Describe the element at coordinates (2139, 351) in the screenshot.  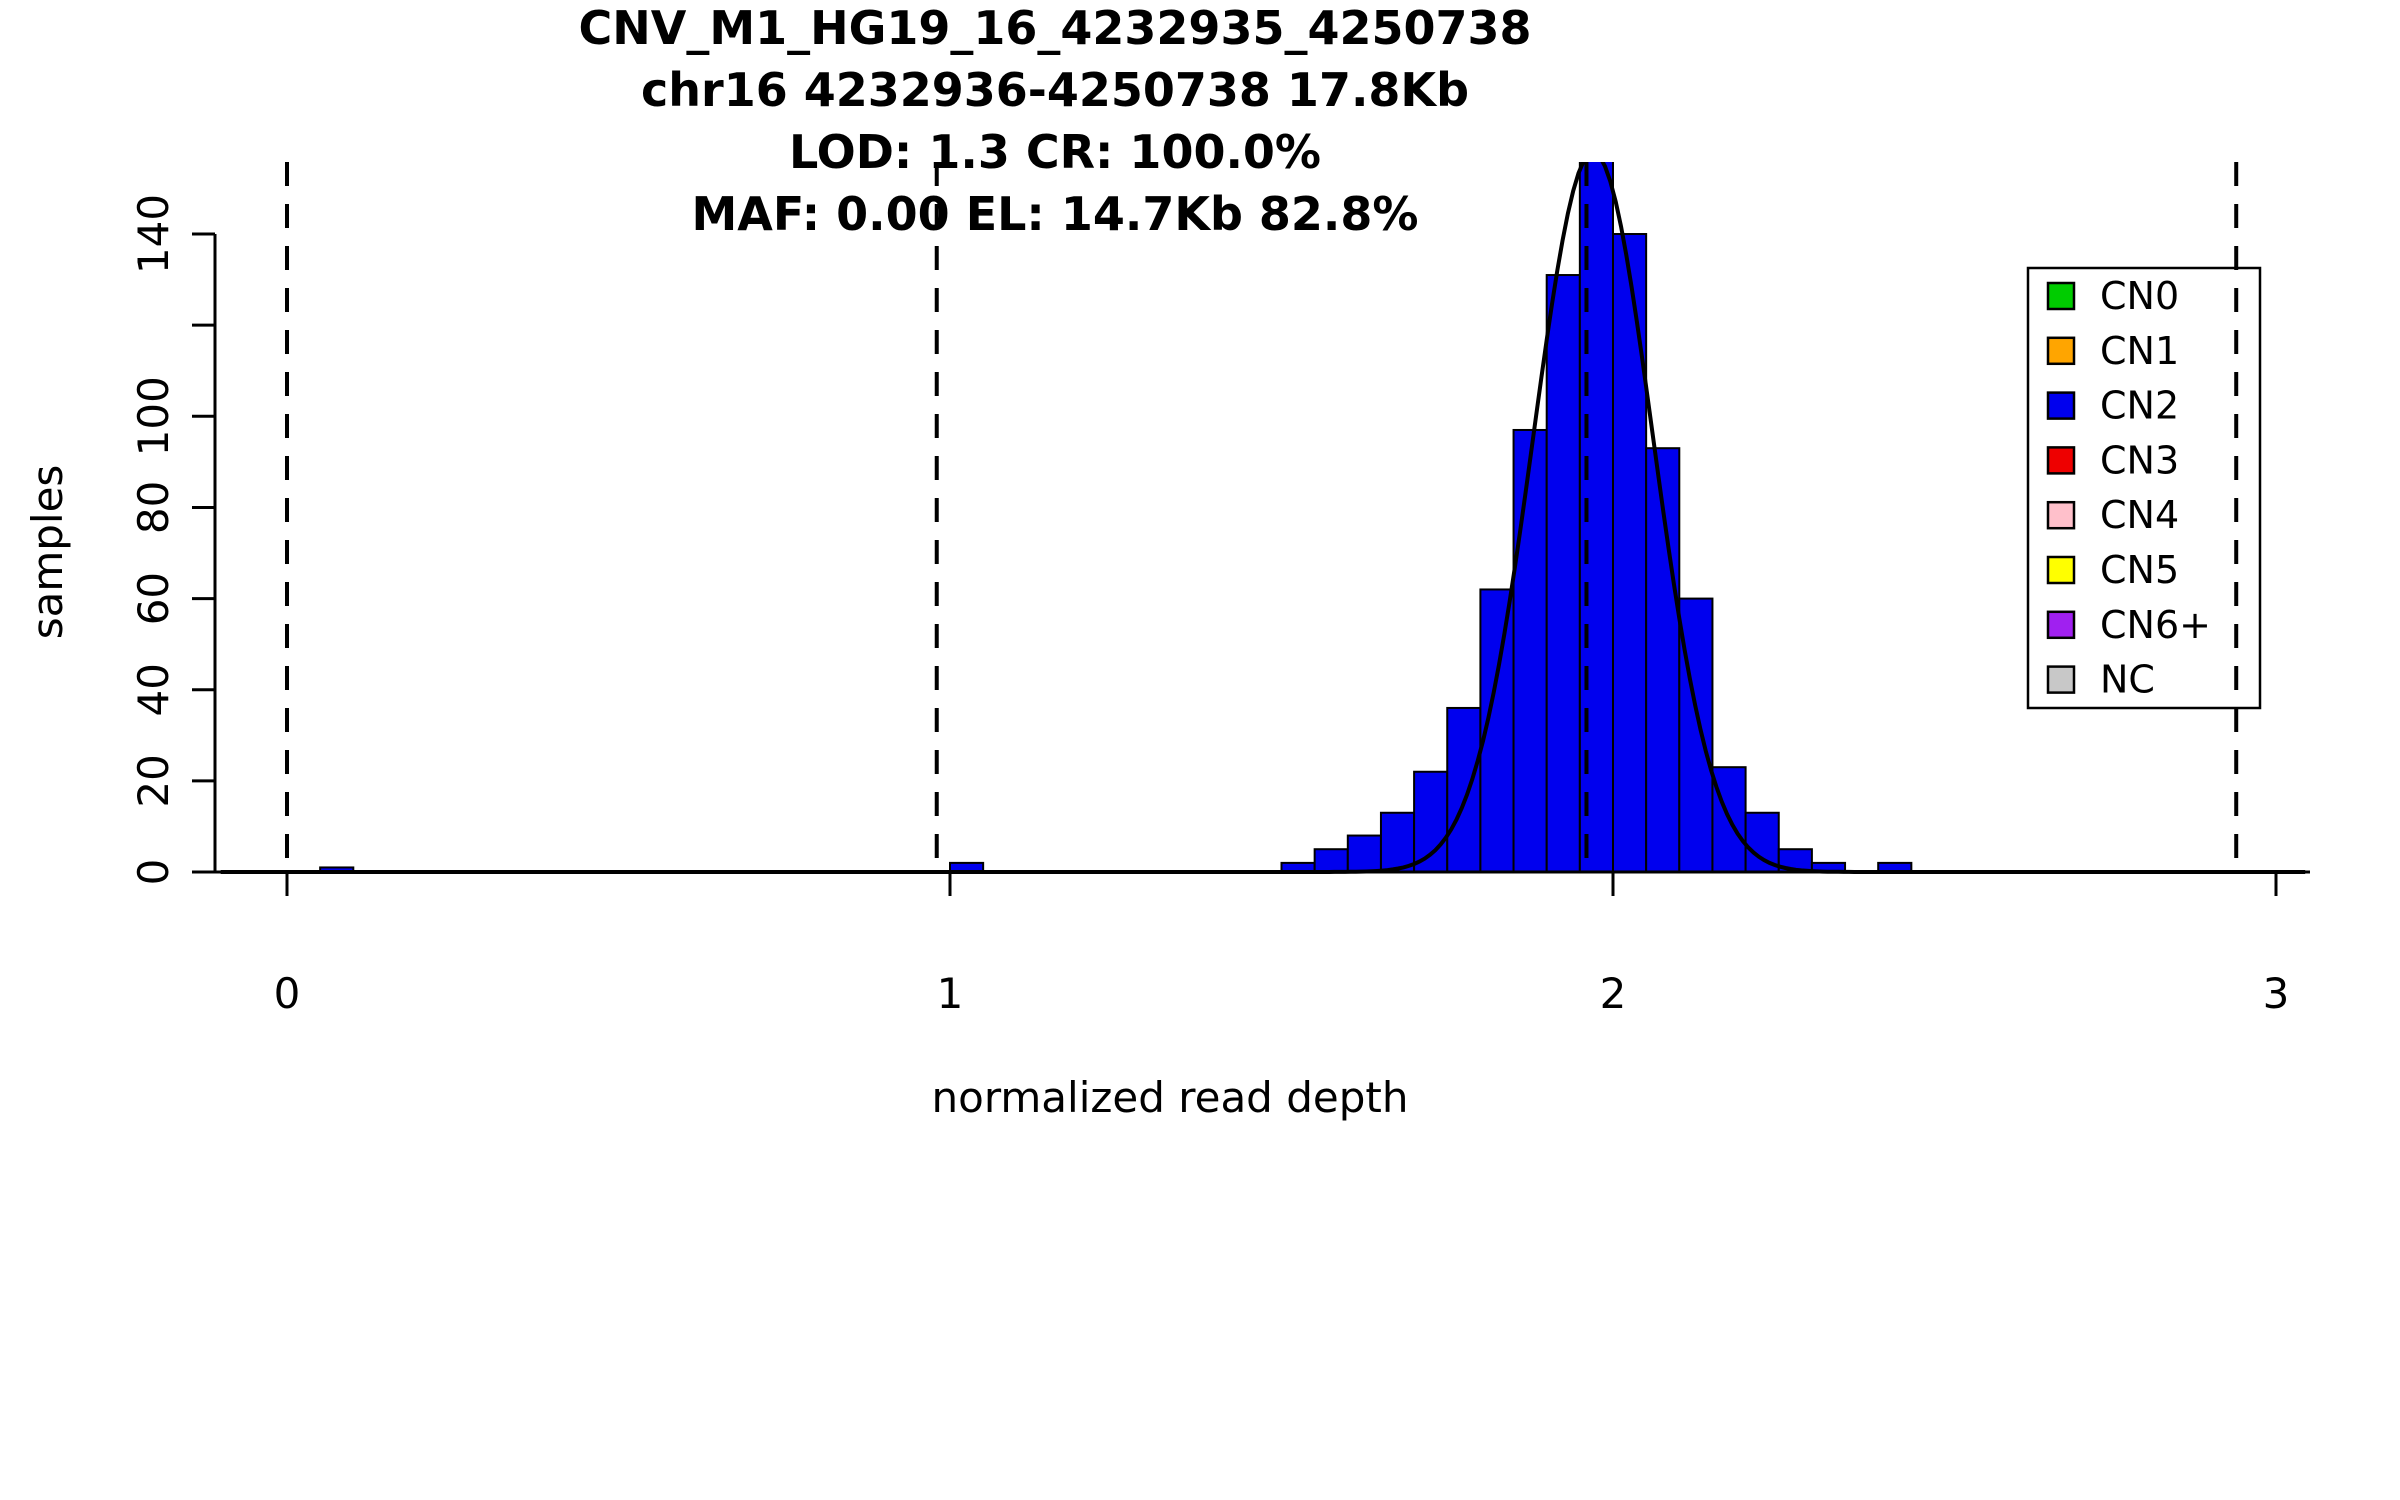
I see `legend-item-label: CN1` at that location.